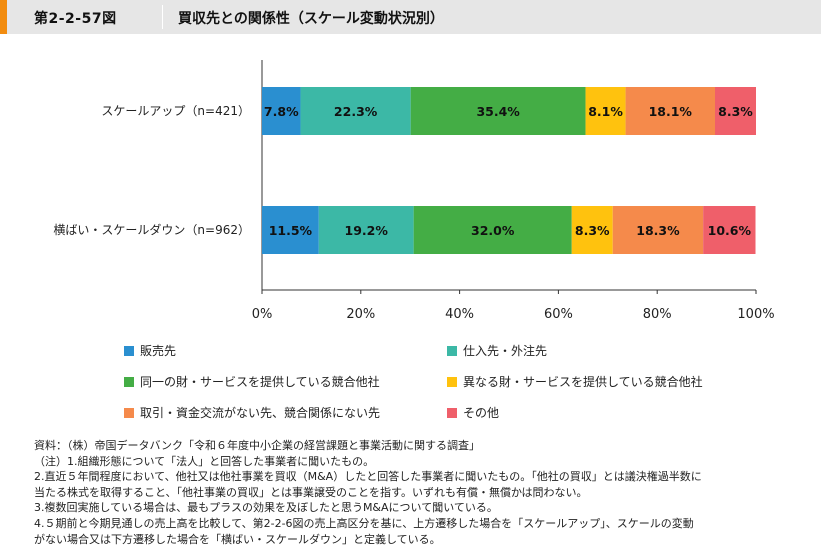 This screenshot has height=551, width=821. What do you see at coordinates (204, 461) in the screenshot?
I see `note-line: （注）1.組織形態について「法人」と回答した事業者に聞いたもの。` at bounding box center [204, 461].